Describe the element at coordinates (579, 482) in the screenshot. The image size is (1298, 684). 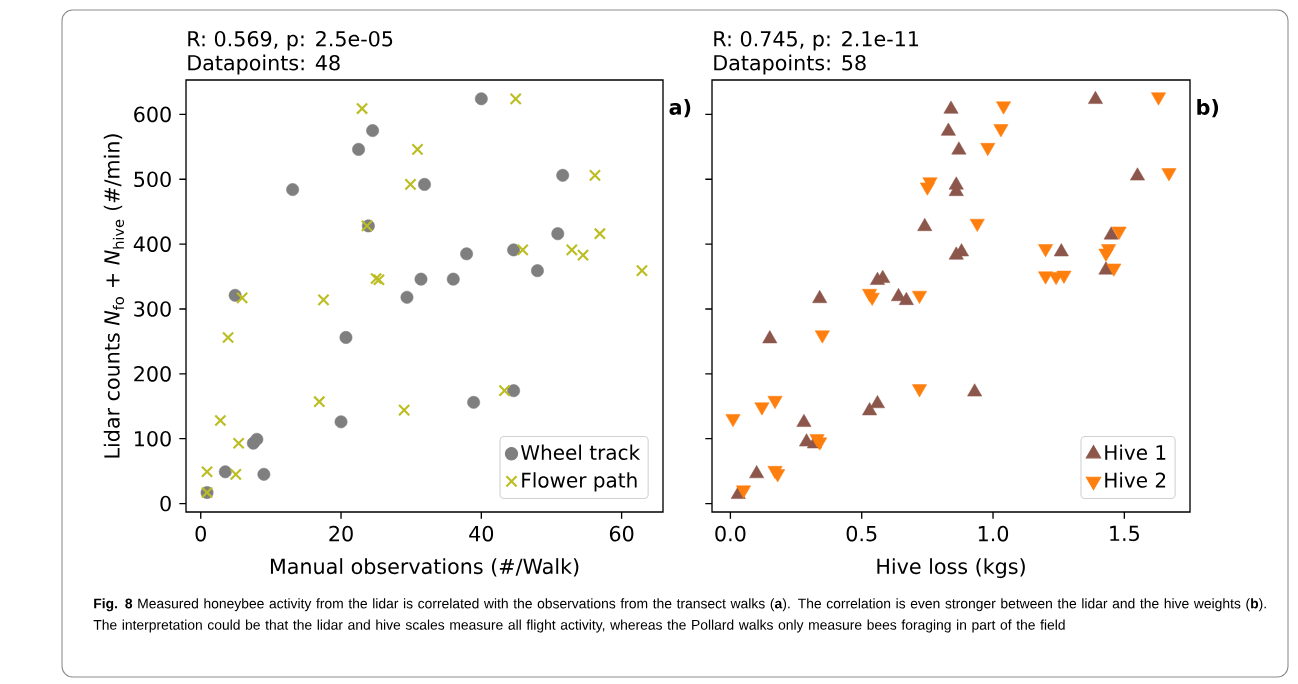
I see `legend-label: Flower path` at that location.